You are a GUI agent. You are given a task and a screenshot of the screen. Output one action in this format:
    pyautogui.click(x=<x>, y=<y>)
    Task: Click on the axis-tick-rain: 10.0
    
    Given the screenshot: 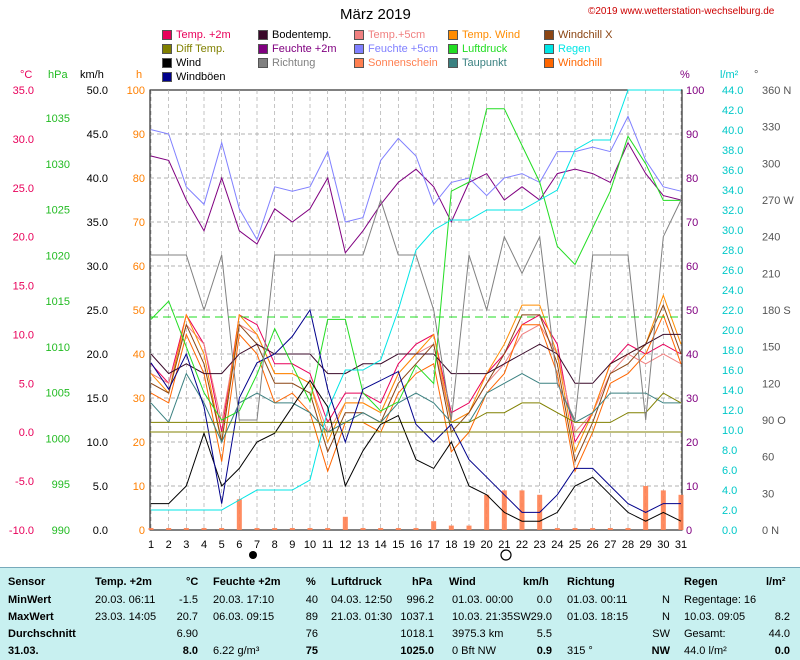 What is the action you would take?
    pyautogui.click(x=732, y=431)
    